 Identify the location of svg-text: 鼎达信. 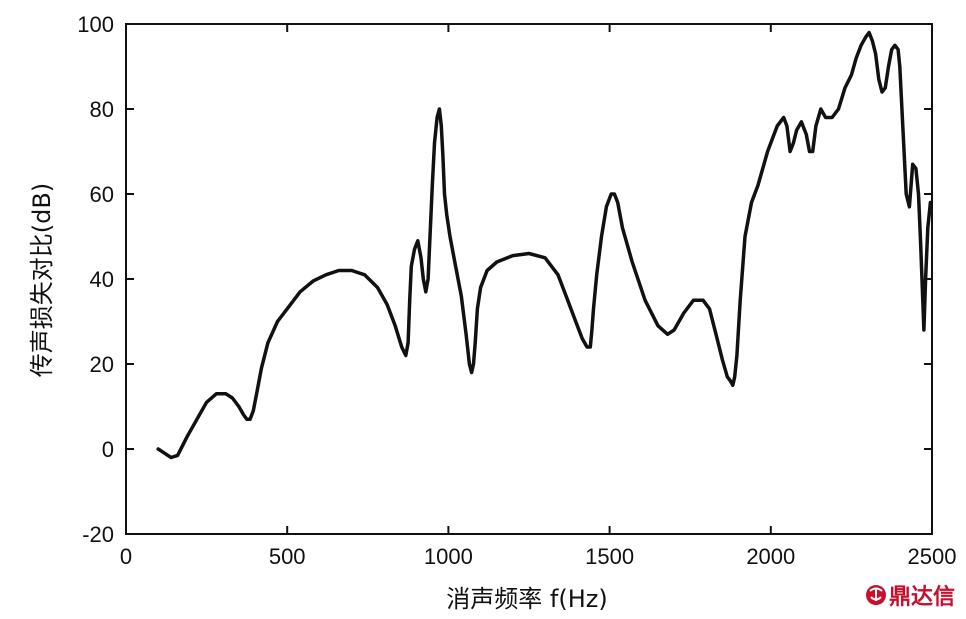
(922, 597).